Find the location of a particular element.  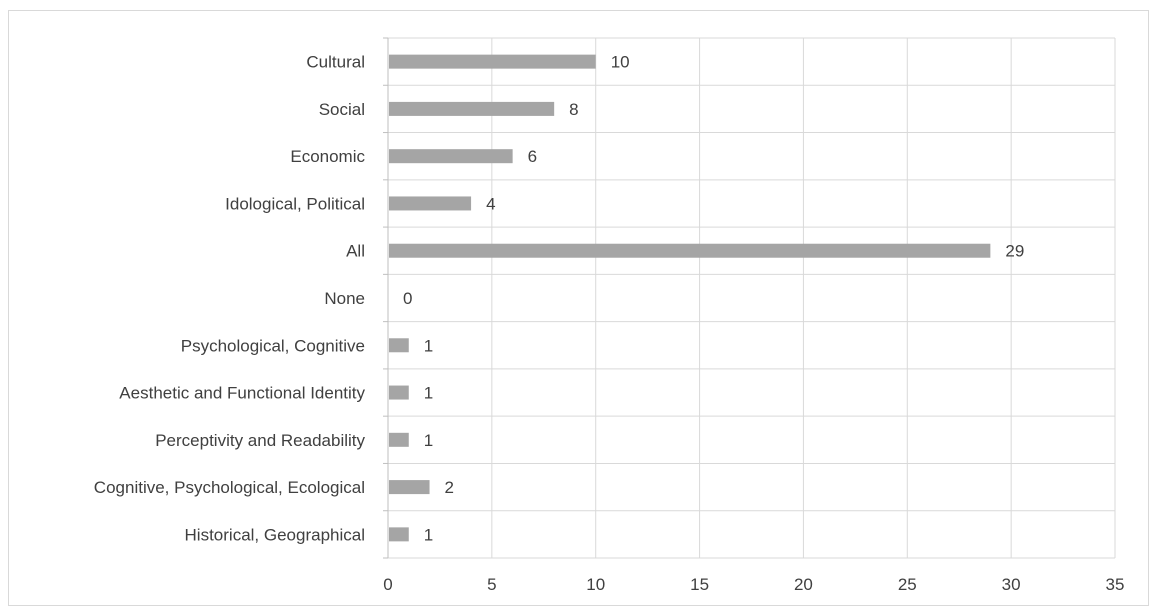

category-label: Cultural is located at coordinates (335, 62).